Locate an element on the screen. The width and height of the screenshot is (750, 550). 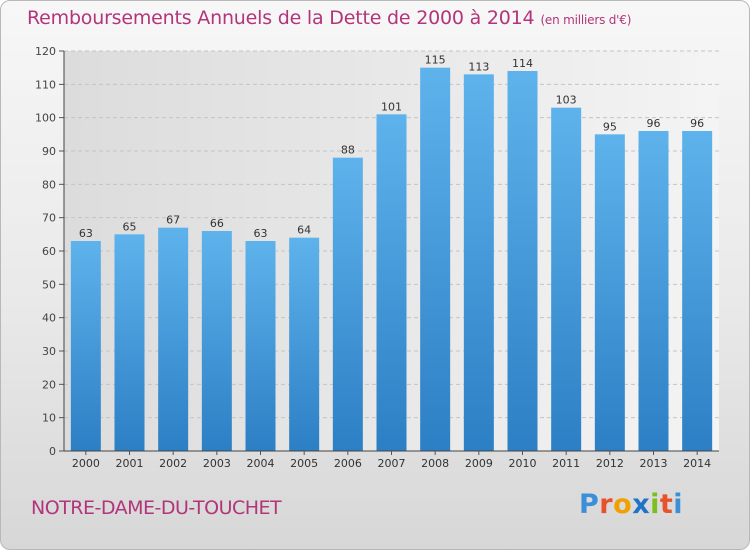
y-tick-label: 10 is located at coordinates (49, 418).